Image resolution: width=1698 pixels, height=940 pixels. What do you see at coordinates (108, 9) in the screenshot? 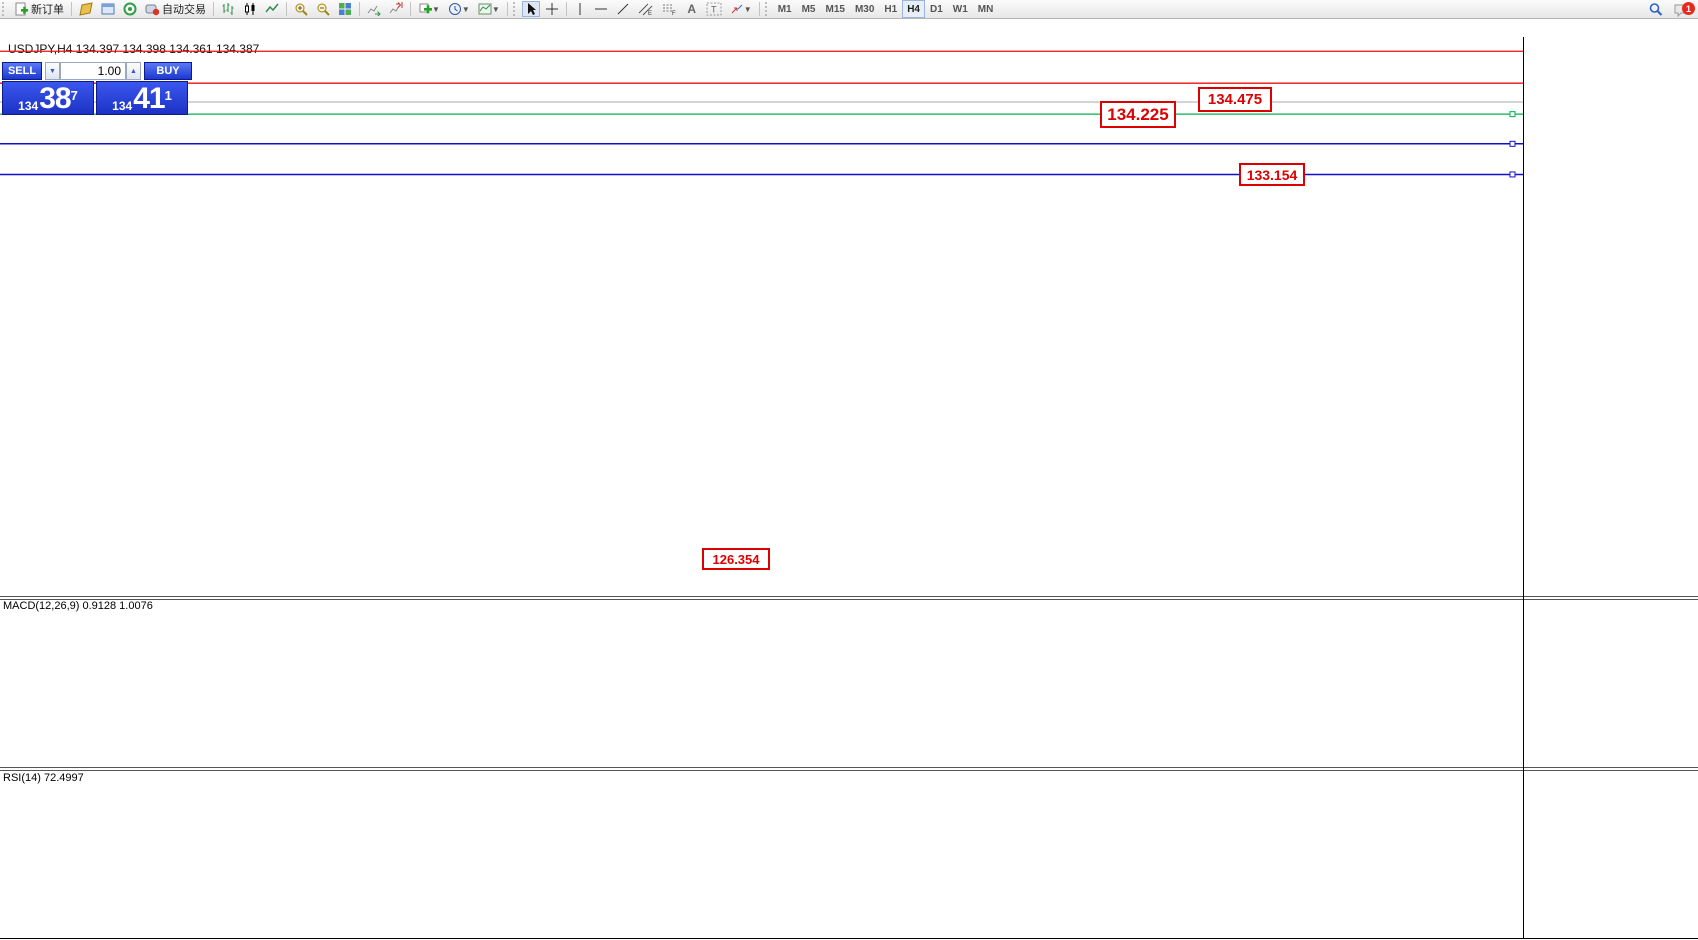
I see `market-watch-button` at bounding box center [108, 9].